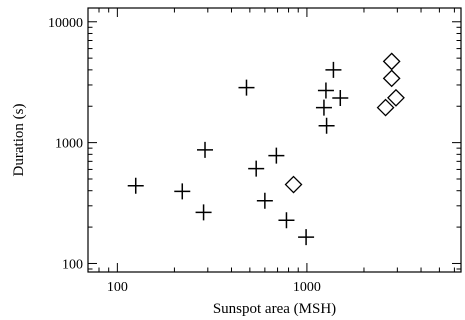 The width and height of the screenshot is (465, 320). Describe the element at coordinates (69, 144) in the screenshot. I see `y-tick-label: 1000` at that location.